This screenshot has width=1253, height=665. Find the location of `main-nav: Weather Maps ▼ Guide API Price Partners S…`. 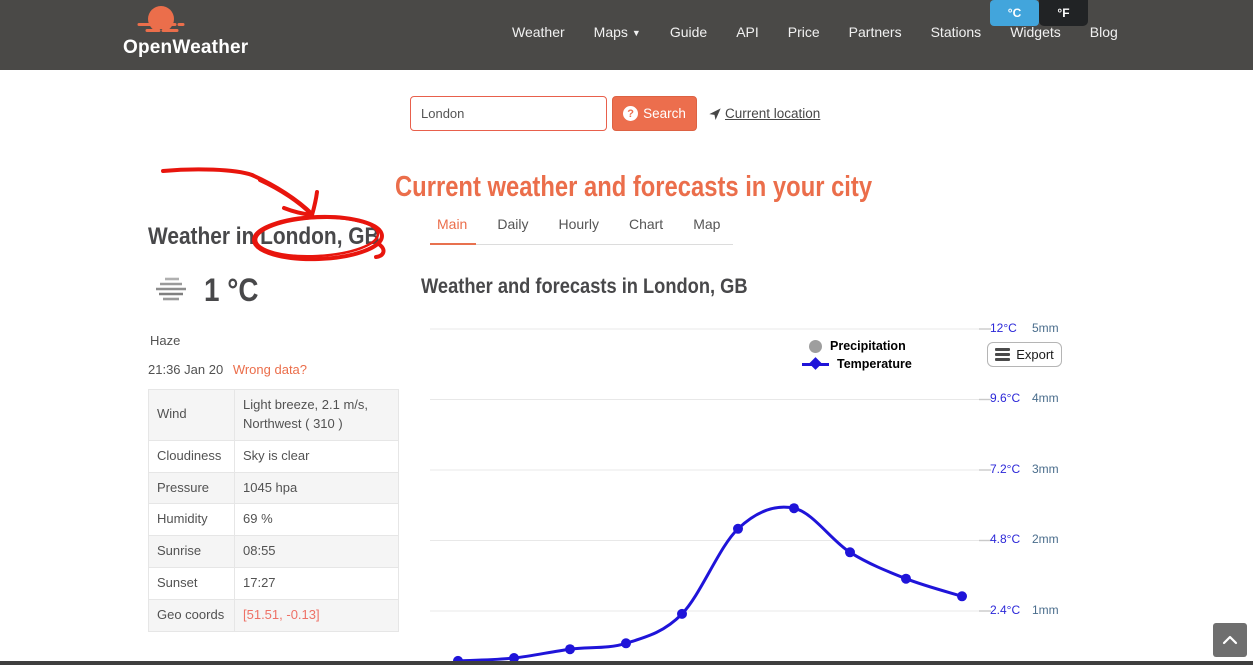

main-nav: Weather Maps ▼ Guide API Price Partners S… is located at coordinates (815, 32).